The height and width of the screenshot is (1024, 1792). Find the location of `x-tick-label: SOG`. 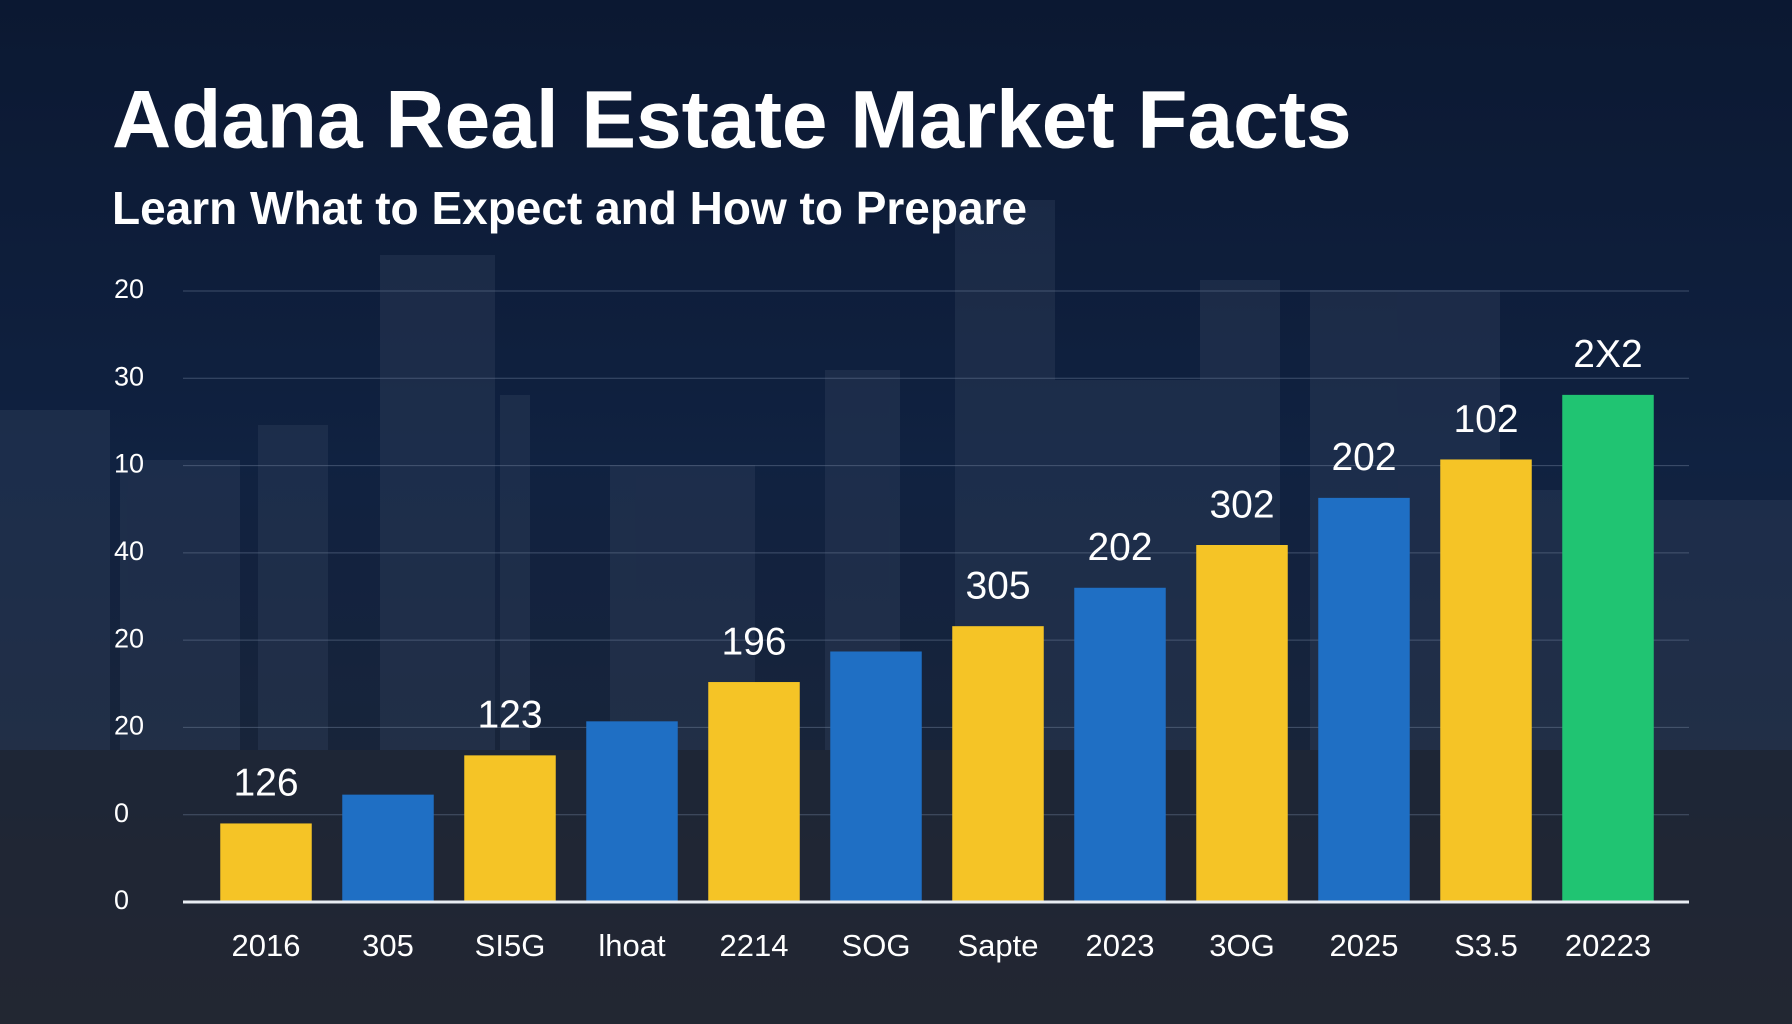

x-tick-label: SOG is located at coordinates (876, 945).